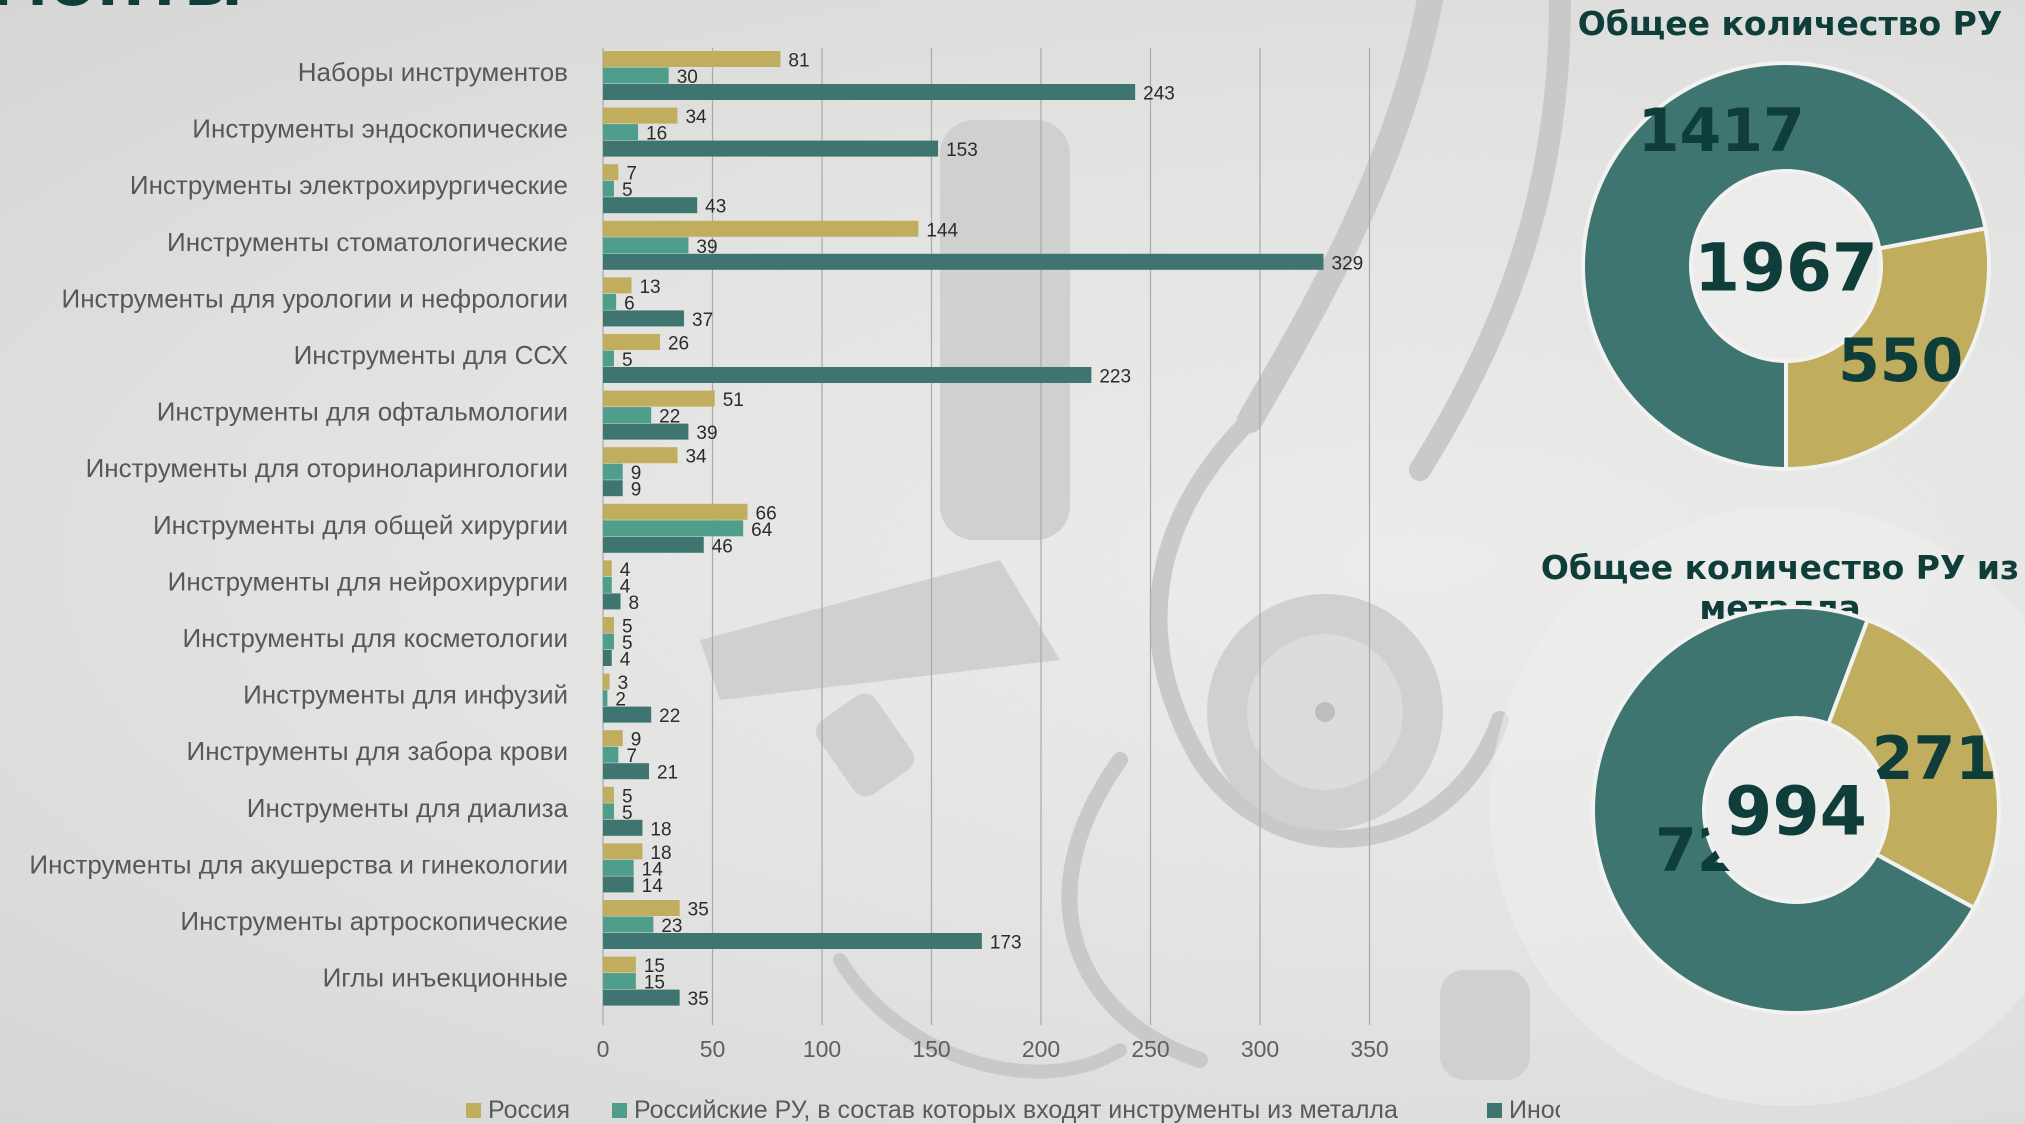  Describe the element at coordinates (620, 700) in the screenshot. I see `bar-value-label: 2` at that location.